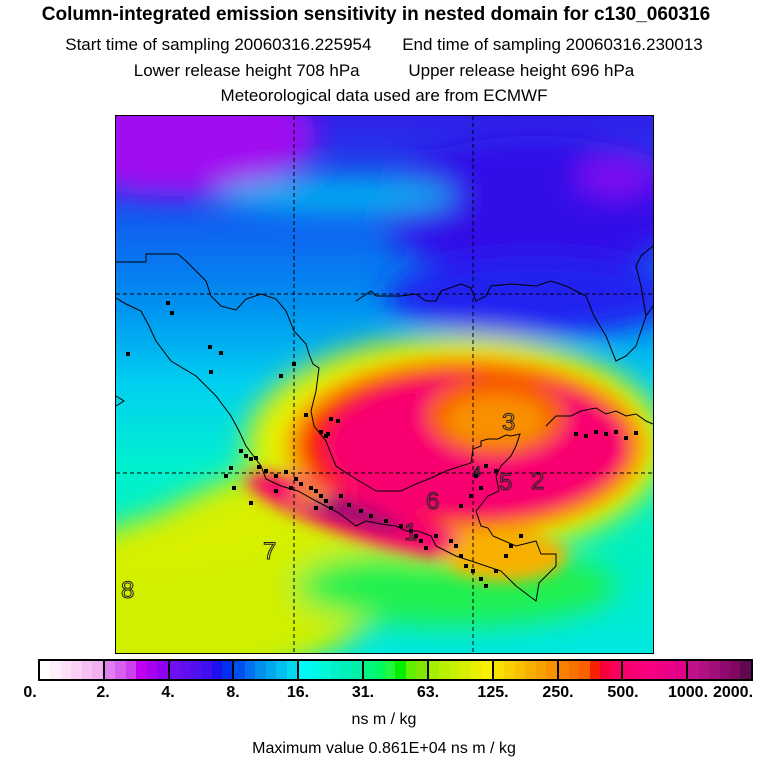 This screenshot has height=768, width=768. I want to click on end-time: End time of sampling 20060316.230013, so click(552, 44).